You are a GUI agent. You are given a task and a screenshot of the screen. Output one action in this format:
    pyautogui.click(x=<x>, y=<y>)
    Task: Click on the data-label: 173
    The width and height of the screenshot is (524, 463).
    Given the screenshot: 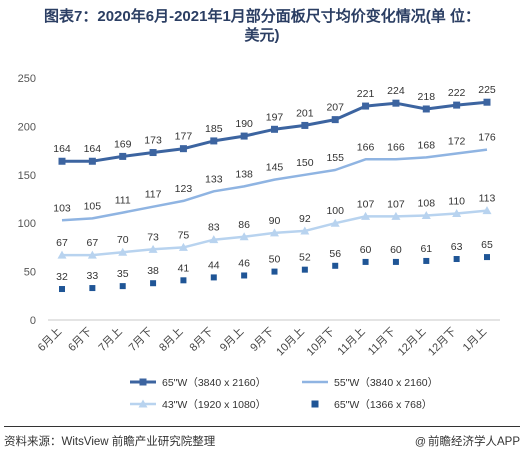 What is the action you would take?
    pyautogui.click(x=153, y=141)
    